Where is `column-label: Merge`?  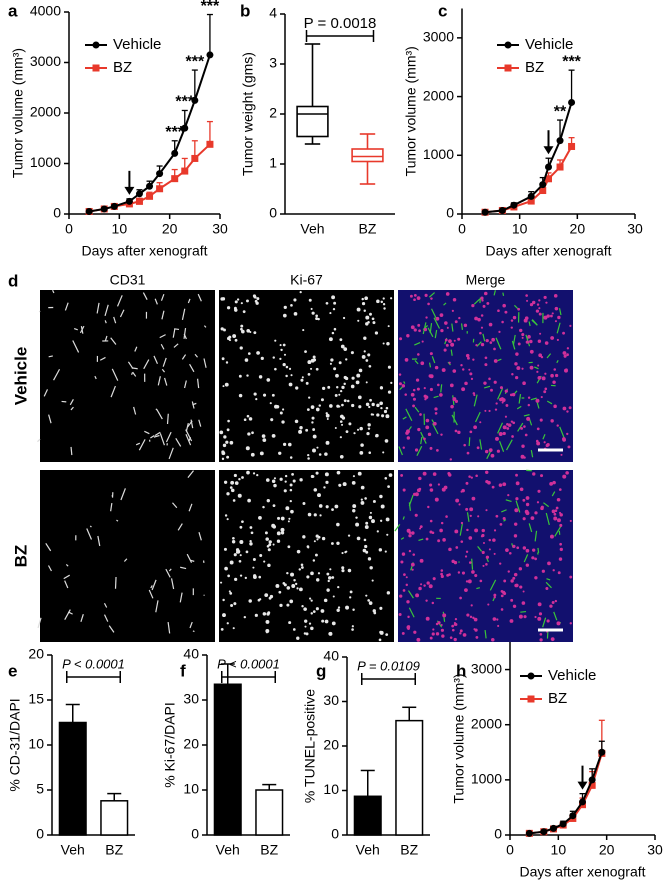 column-label: Merge is located at coordinates (486, 280).